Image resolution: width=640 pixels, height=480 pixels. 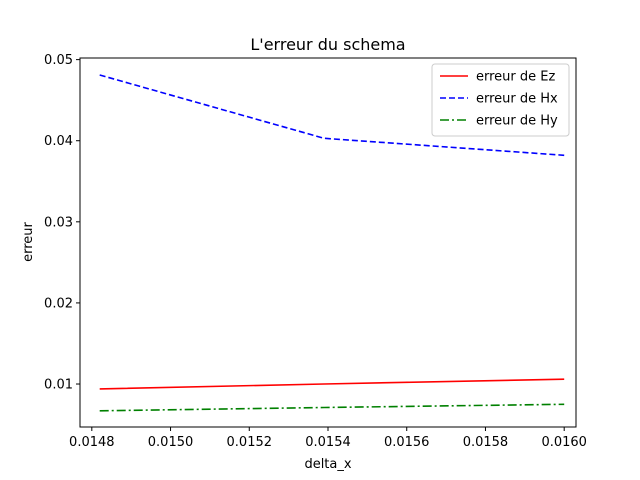 What do you see at coordinates (58, 141) in the screenshot?
I see `y-tick-label: 0.04` at bounding box center [58, 141].